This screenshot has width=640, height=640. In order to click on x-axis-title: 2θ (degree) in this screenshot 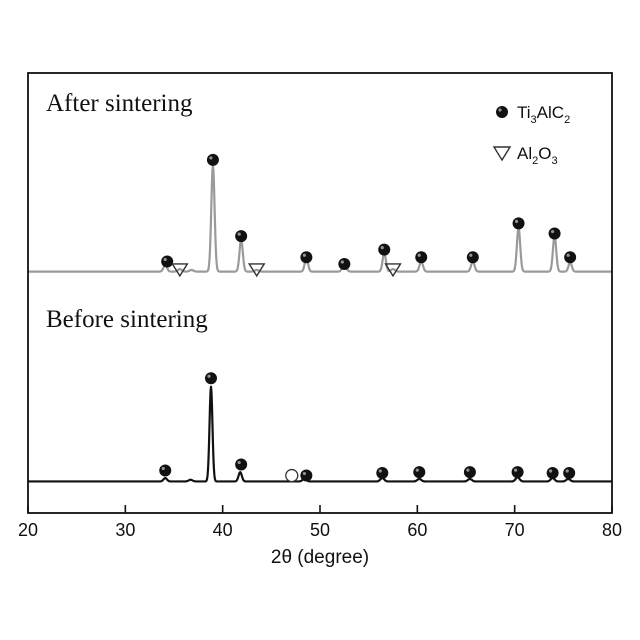, I will do `click(320, 557)`.